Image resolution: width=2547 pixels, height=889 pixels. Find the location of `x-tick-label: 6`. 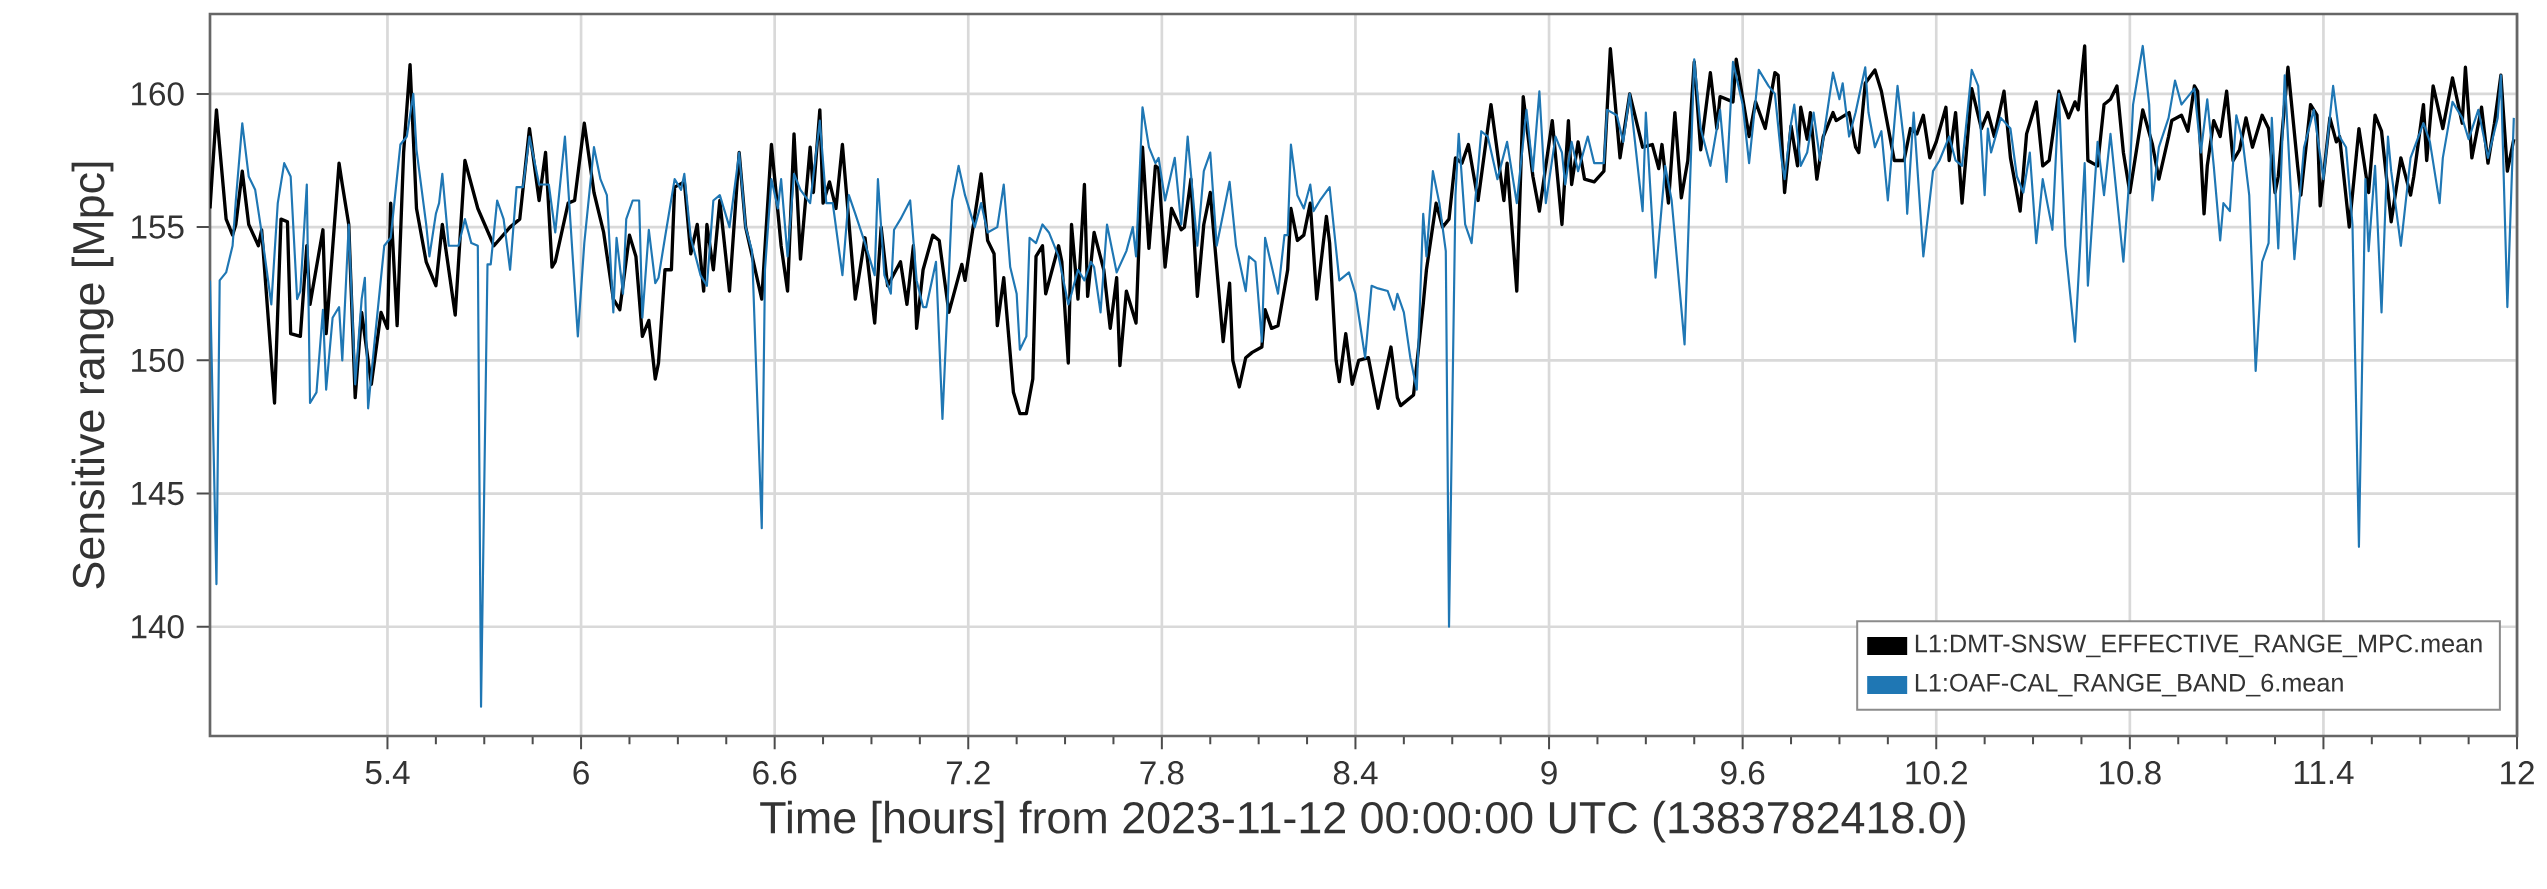

x-tick-label: 6 is located at coordinates (581, 773).